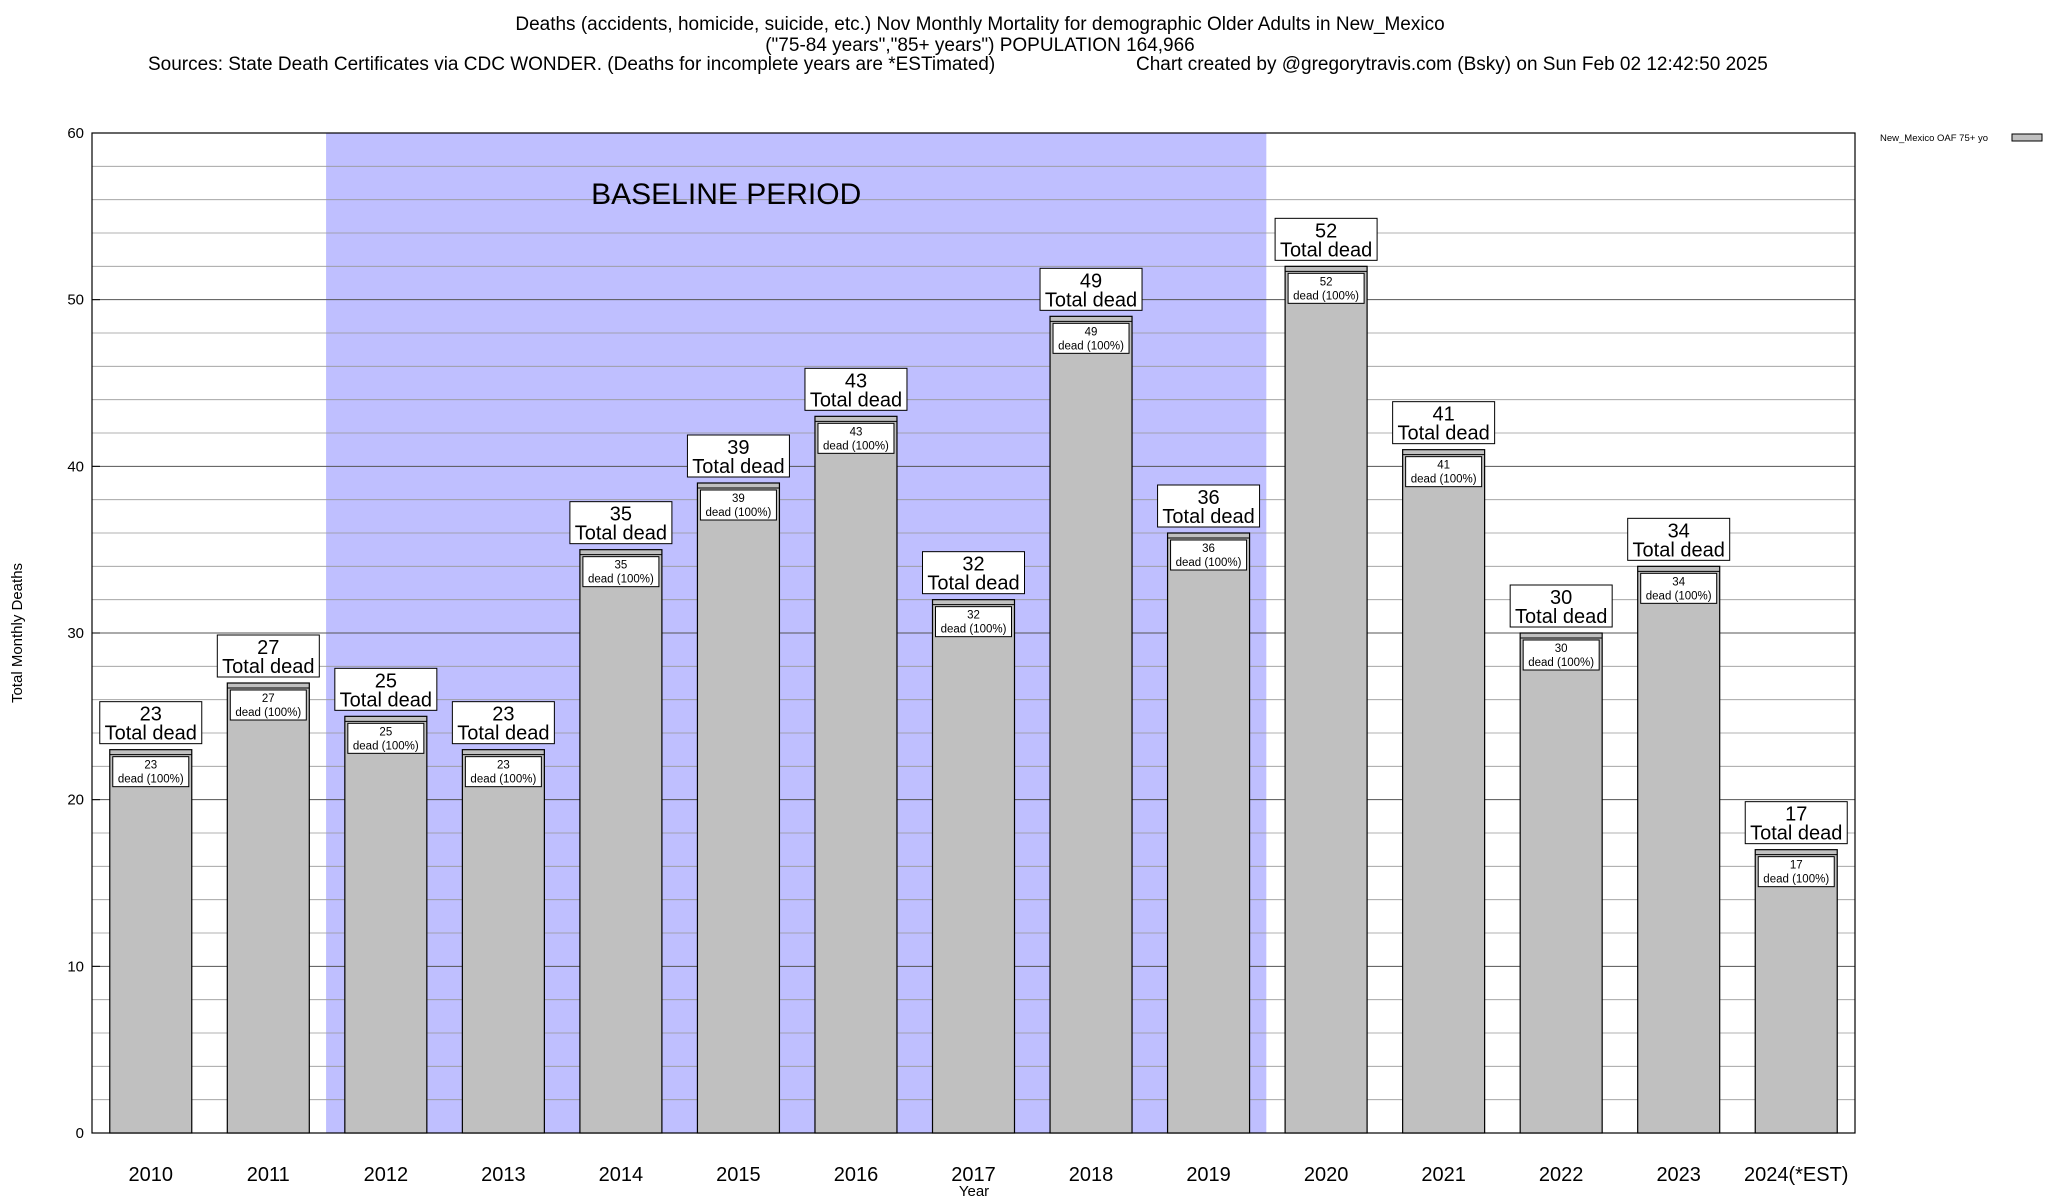 The image size is (2048, 1200). What do you see at coordinates (151, 941) in the screenshot?
I see `bar-2010` at bounding box center [151, 941].